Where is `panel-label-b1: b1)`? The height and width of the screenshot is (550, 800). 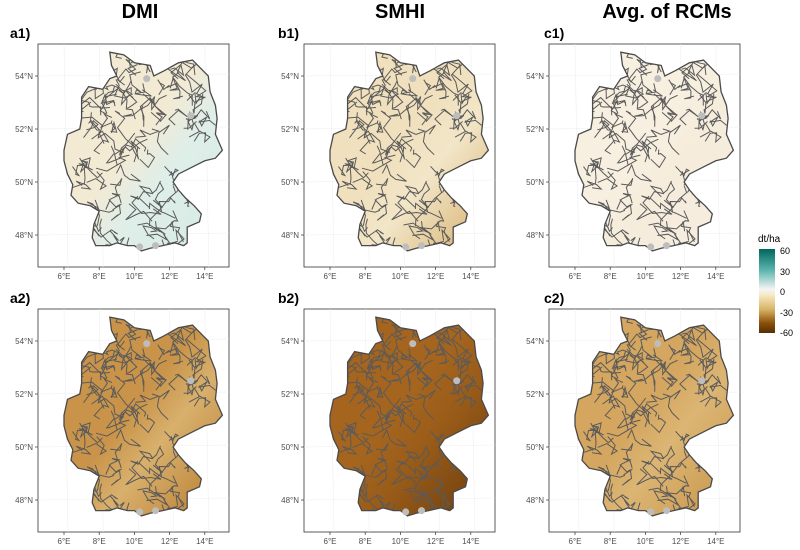
panel-label-b1: b1) is located at coordinates (288, 33).